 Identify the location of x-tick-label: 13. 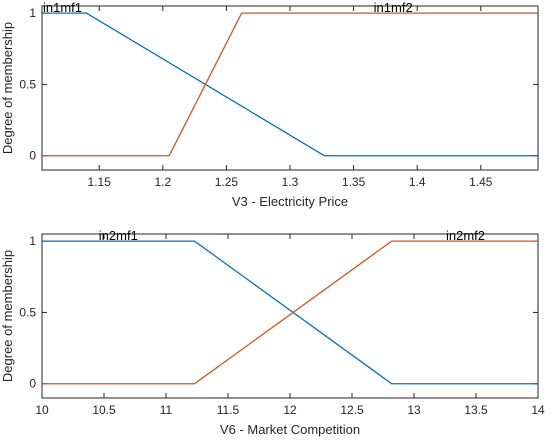
(414, 410).